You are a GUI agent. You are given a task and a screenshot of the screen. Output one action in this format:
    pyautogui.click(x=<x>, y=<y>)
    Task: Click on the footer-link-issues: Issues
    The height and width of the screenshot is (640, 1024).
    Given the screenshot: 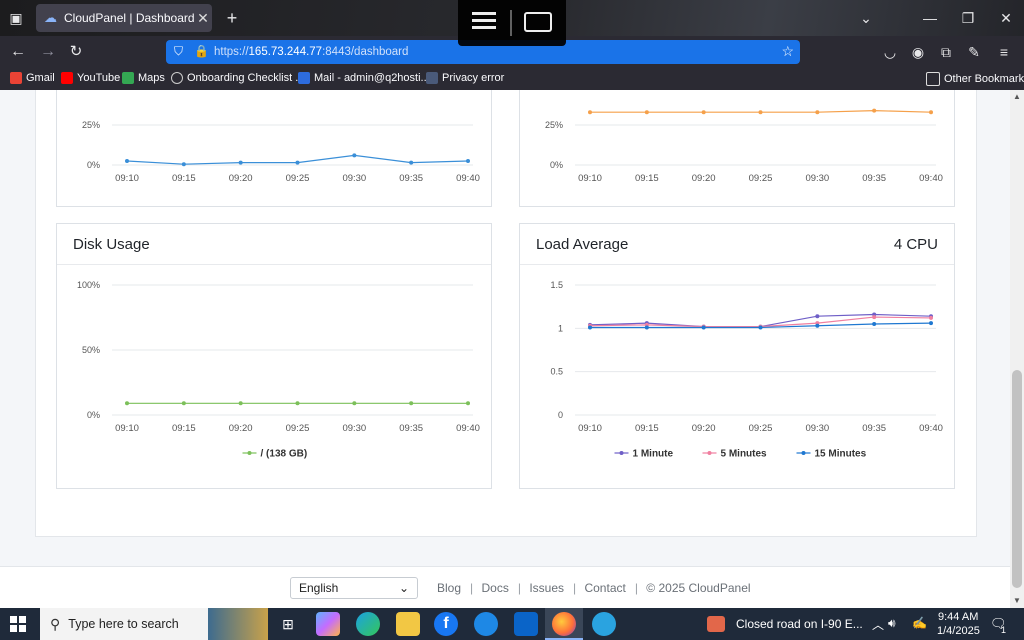 What is the action you would take?
    pyautogui.click(x=546, y=588)
    